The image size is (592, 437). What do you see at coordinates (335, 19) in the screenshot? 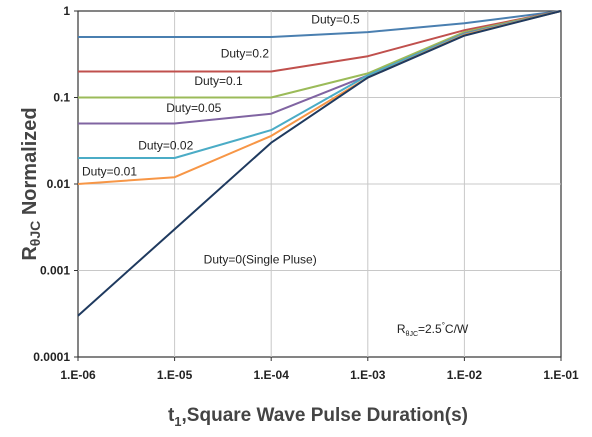
I see `series-label: Duty=0.5` at bounding box center [335, 19].